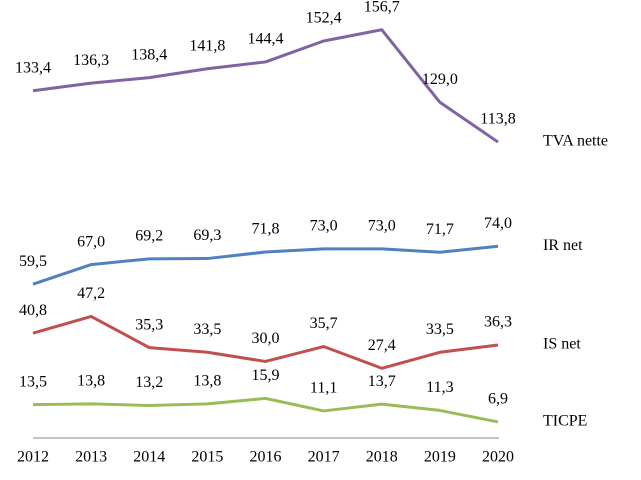  What do you see at coordinates (382, 457) in the screenshot?
I see `x-tick-label: 2018` at bounding box center [382, 457].